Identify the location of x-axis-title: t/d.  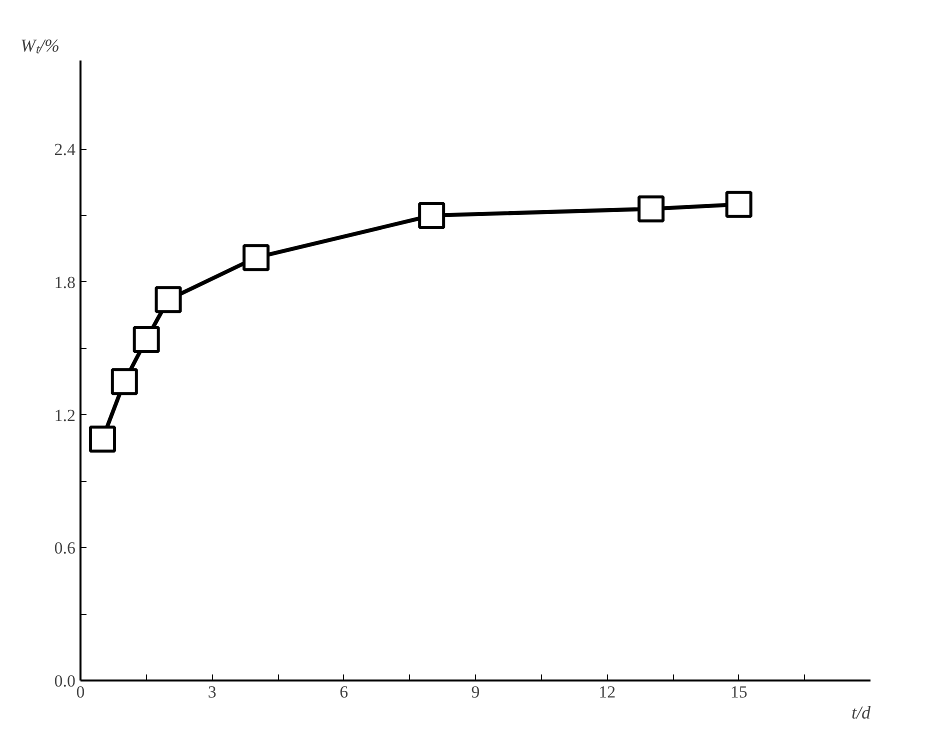
(862, 712).